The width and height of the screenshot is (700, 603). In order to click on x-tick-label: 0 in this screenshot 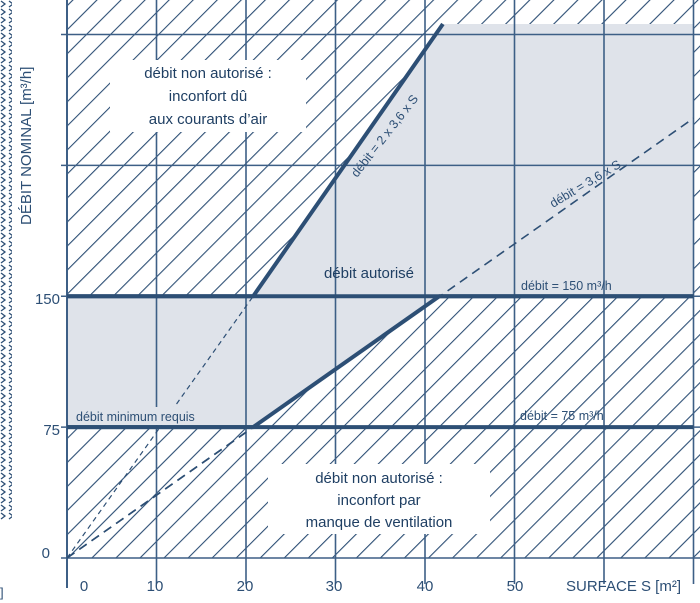, I will do `click(84, 586)`.